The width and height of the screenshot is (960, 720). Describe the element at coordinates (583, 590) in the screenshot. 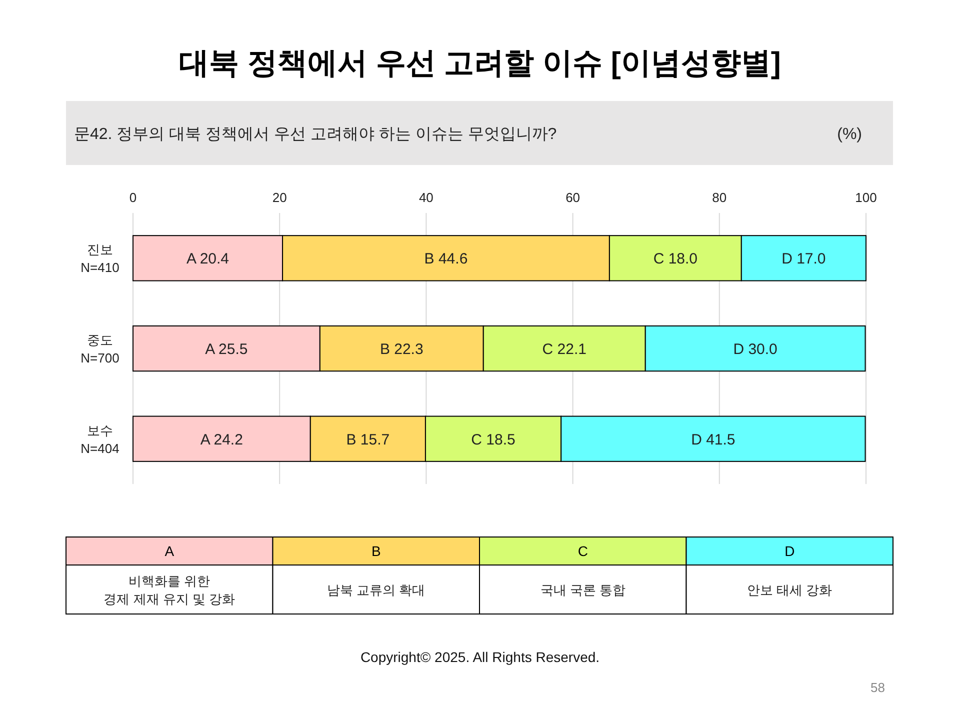

I see `text: 국내 국론 통합` at that location.